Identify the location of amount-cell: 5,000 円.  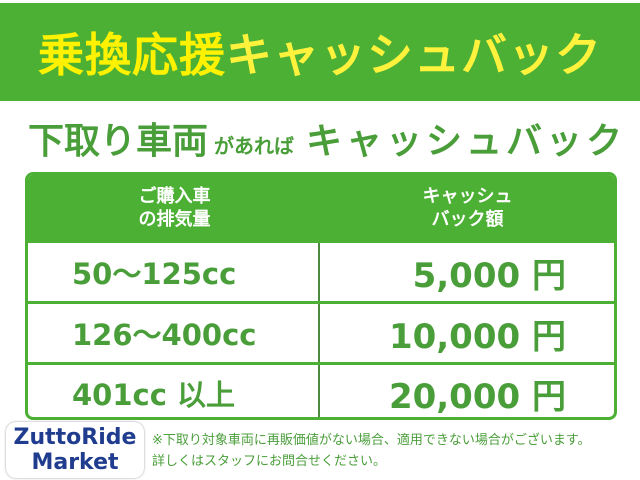
(489, 275).